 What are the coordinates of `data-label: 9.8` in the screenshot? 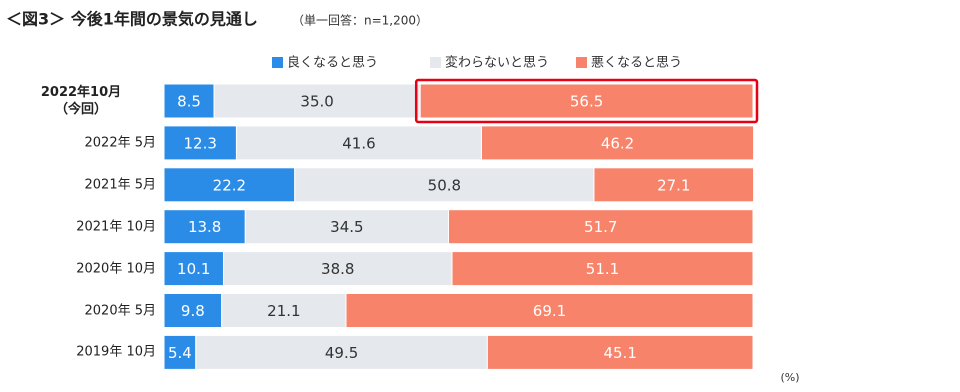 It's located at (193, 311).